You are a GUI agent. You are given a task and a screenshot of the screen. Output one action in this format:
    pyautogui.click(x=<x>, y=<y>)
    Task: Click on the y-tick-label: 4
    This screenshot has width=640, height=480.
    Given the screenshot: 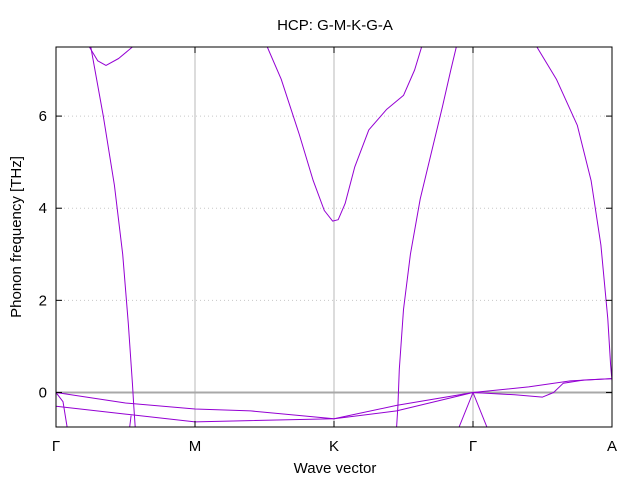 What is the action you would take?
    pyautogui.click(x=43, y=208)
    